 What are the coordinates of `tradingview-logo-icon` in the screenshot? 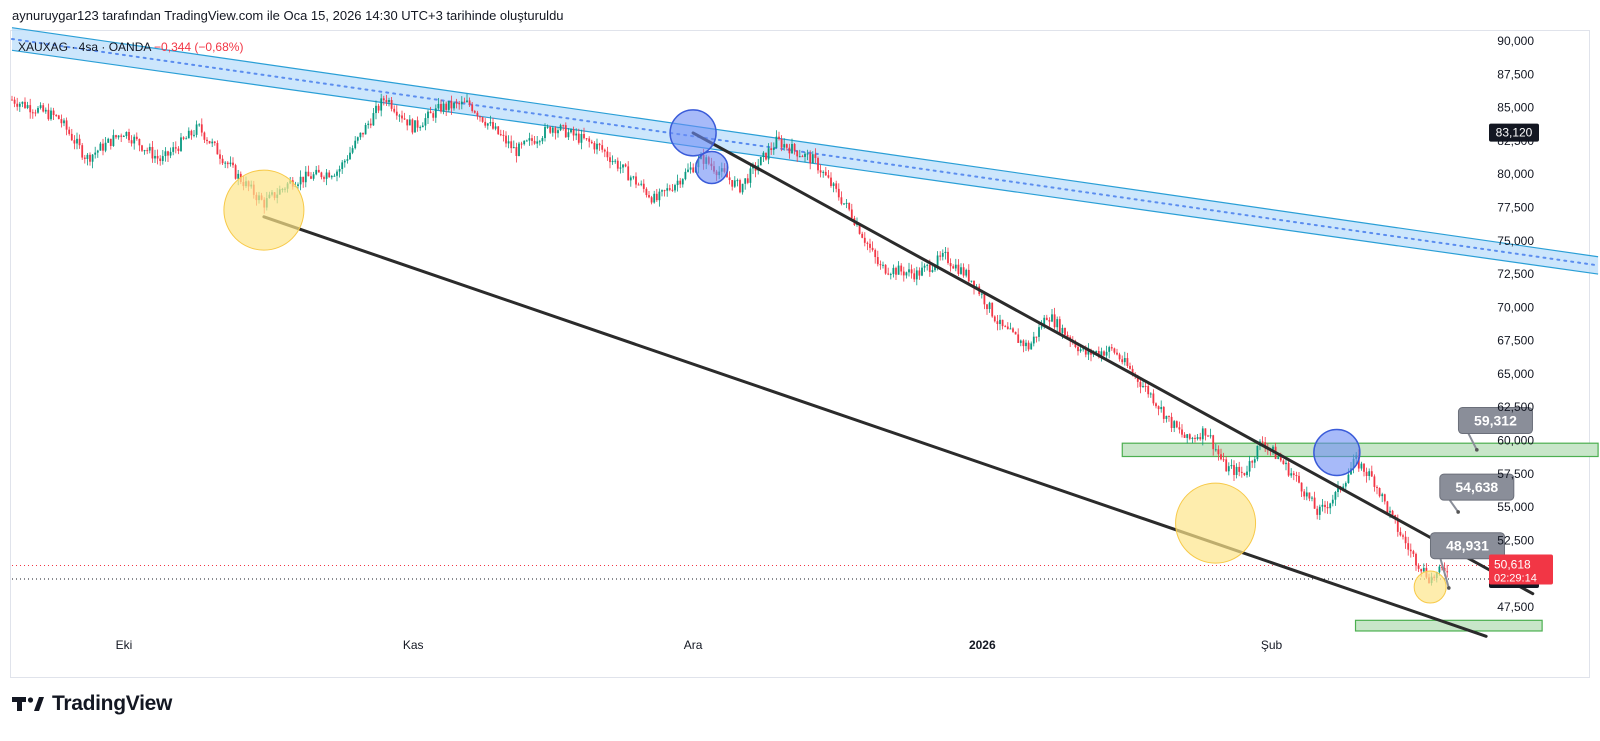 It's located at (29, 704).